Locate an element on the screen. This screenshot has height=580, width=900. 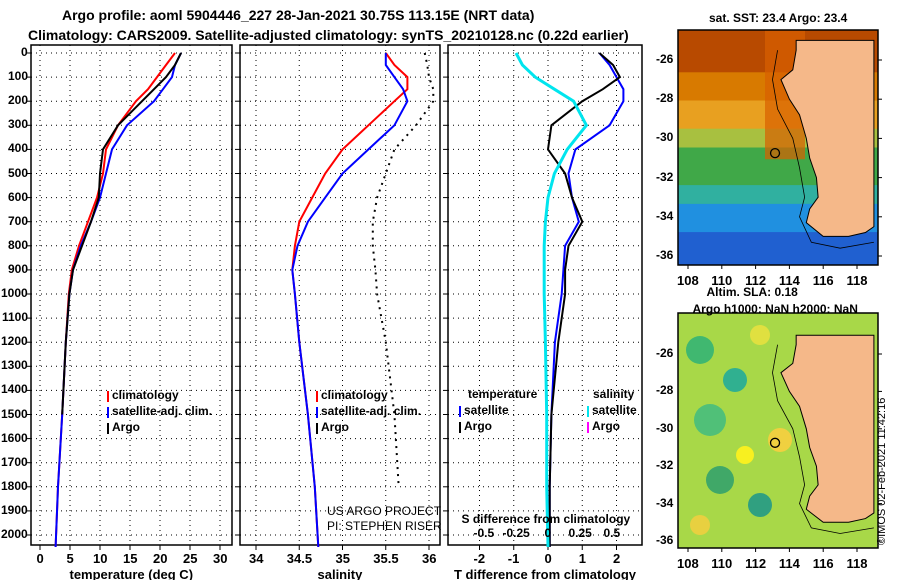
y-tick-label: 1300 is located at coordinates (14, 365).